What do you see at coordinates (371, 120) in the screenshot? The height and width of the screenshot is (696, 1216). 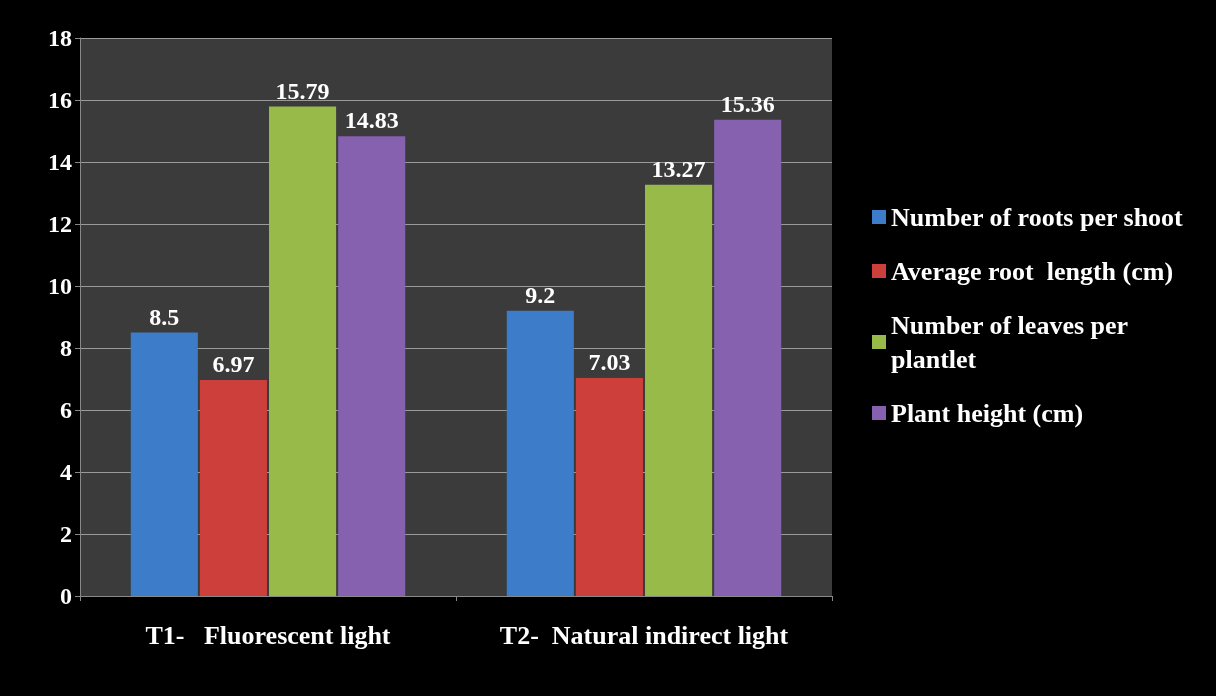 I see `data-label: 14.83` at bounding box center [371, 120].